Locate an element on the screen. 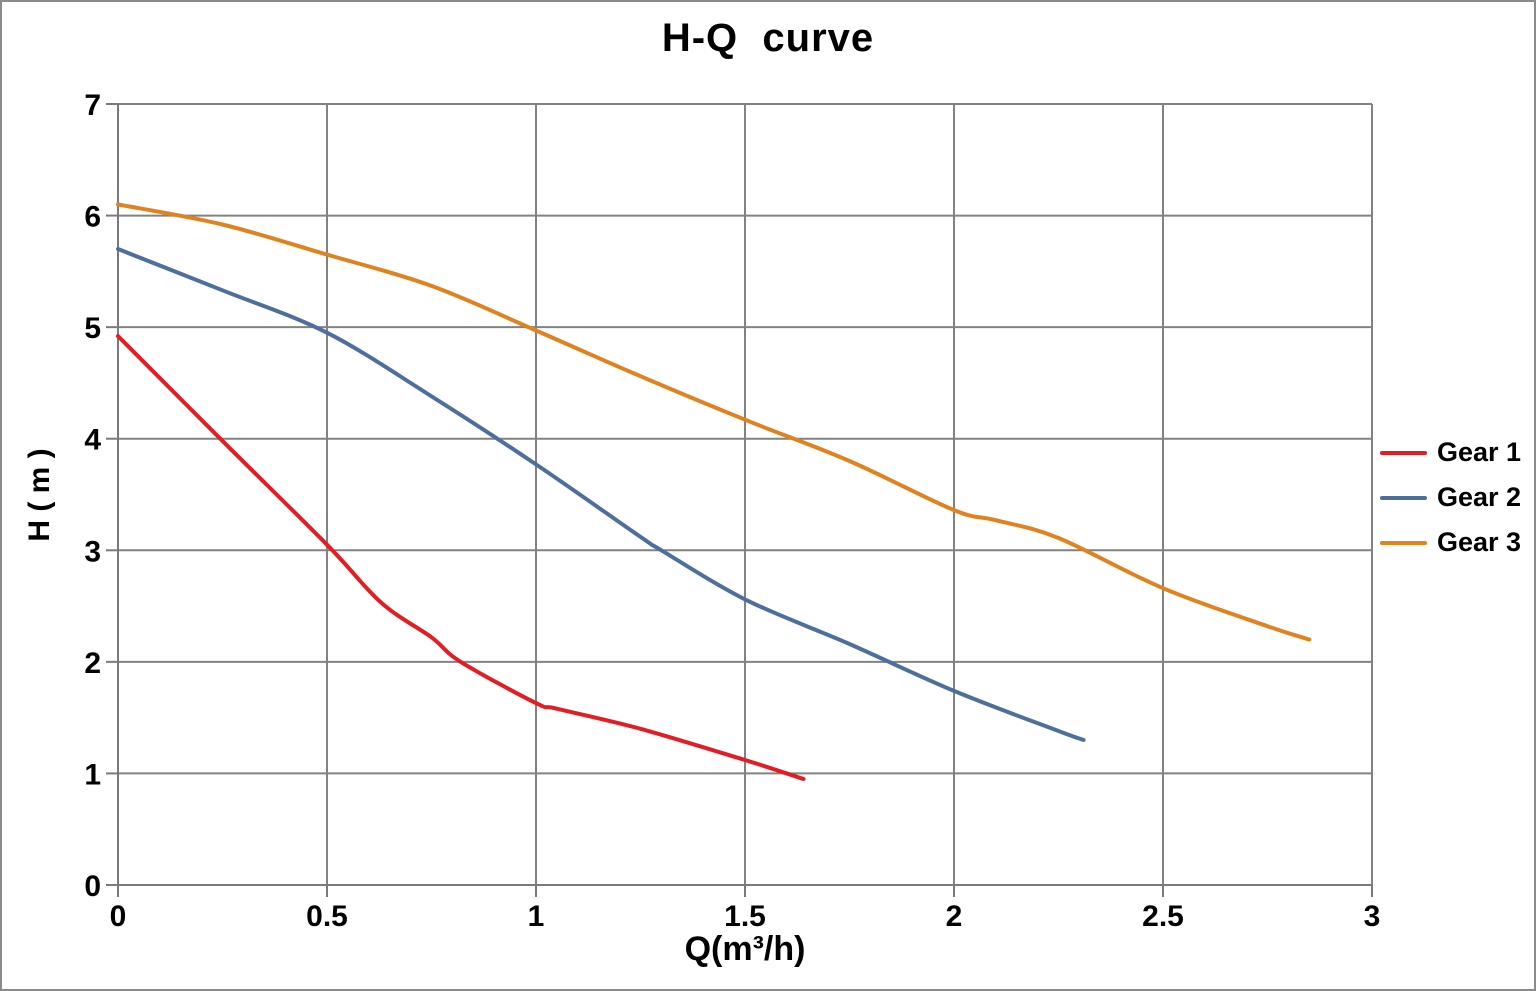 The height and width of the screenshot is (991, 1536). legend-label-gear-3: Gear 3 is located at coordinates (1479, 542).